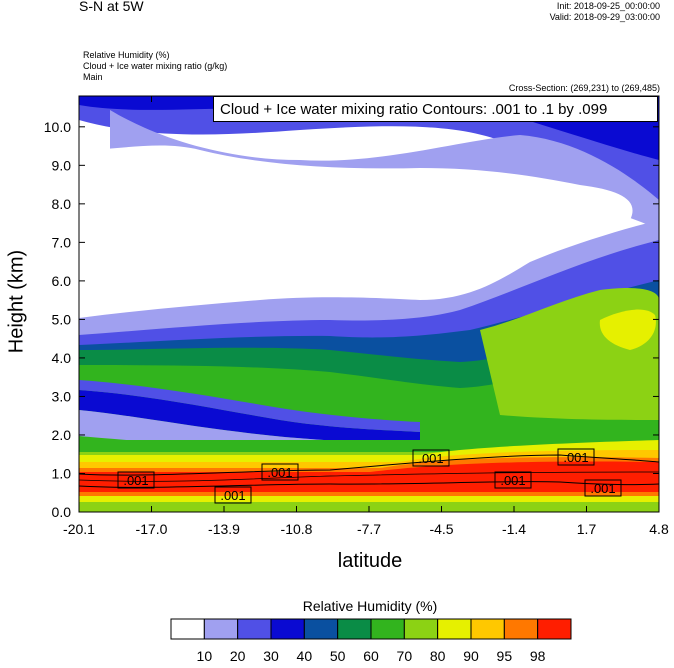  Describe the element at coordinates (62, 242) in the screenshot. I see `y-tick-label: 7.0` at that location.